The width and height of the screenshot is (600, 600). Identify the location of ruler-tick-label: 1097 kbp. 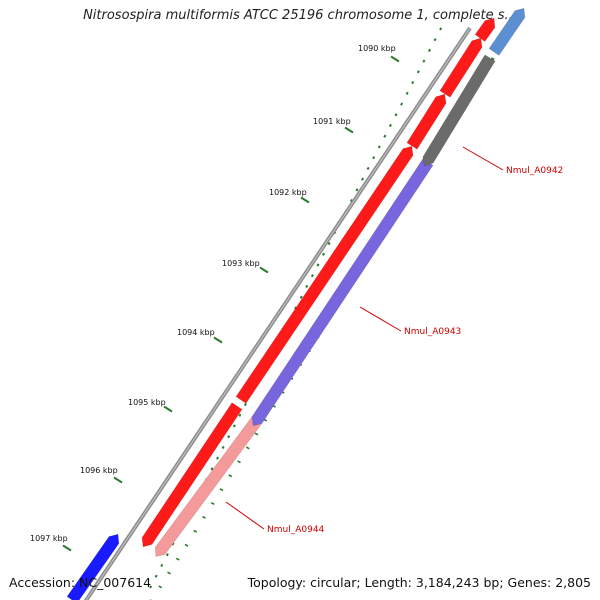
(49, 538).